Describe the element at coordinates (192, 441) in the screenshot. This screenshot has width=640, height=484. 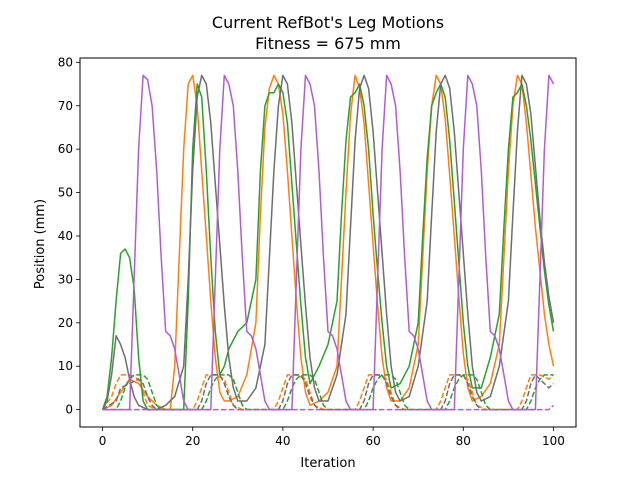
I see `x-tick-label: 20` at that location.